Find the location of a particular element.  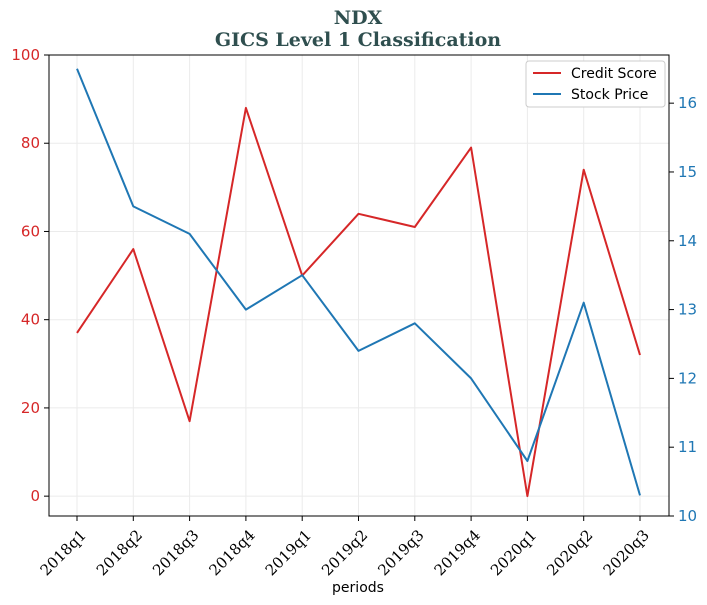

left-tick-label: 40 is located at coordinates (30, 320).